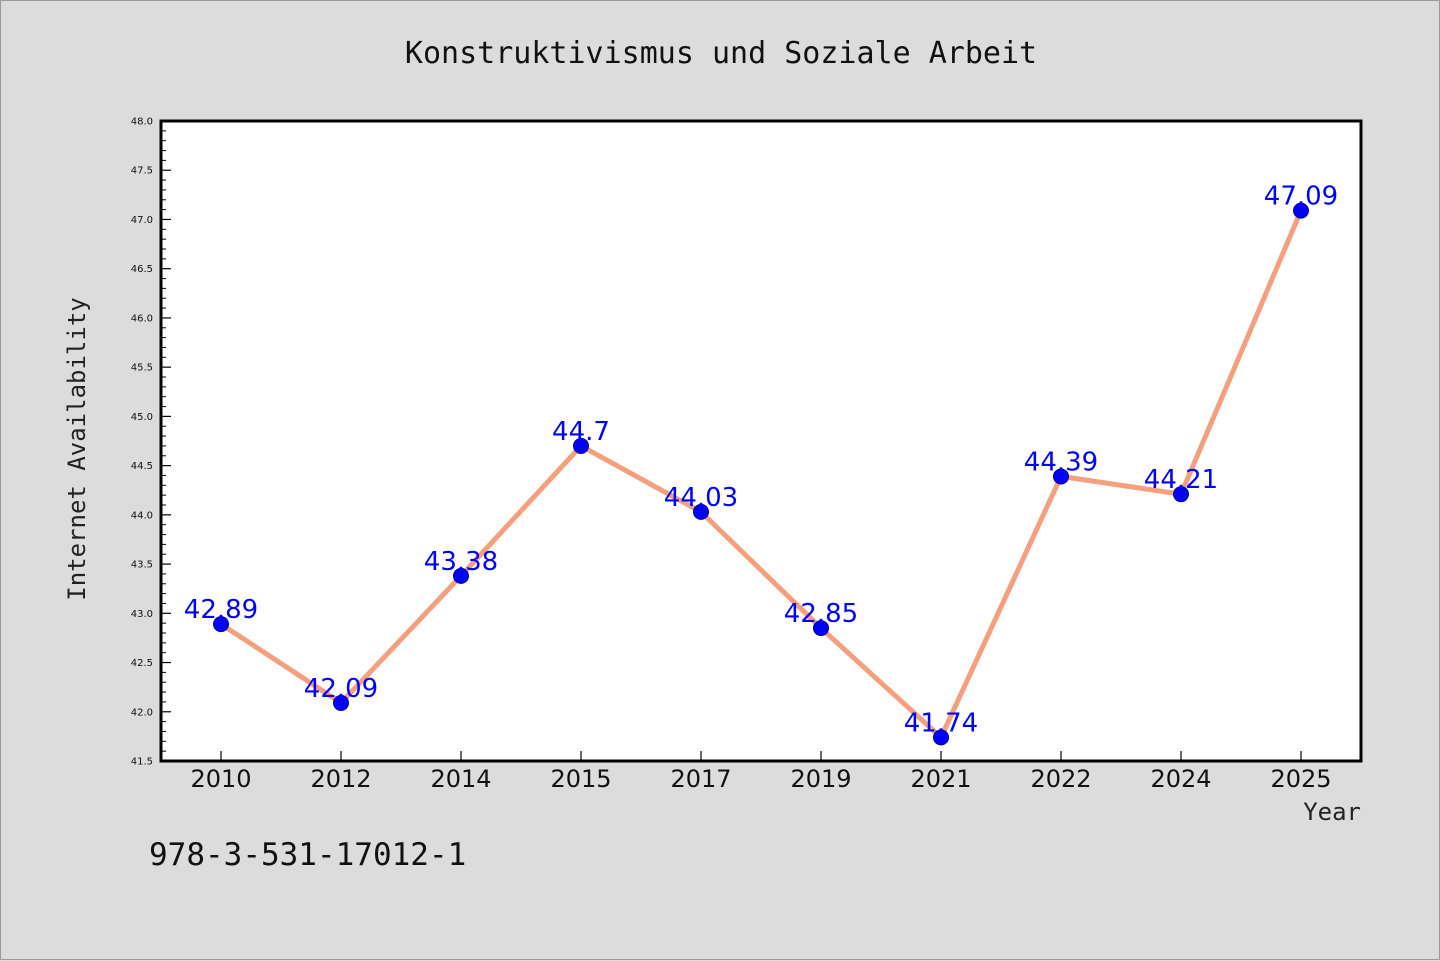  I want to click on data-point-label: 43.38, so click(461, 562).